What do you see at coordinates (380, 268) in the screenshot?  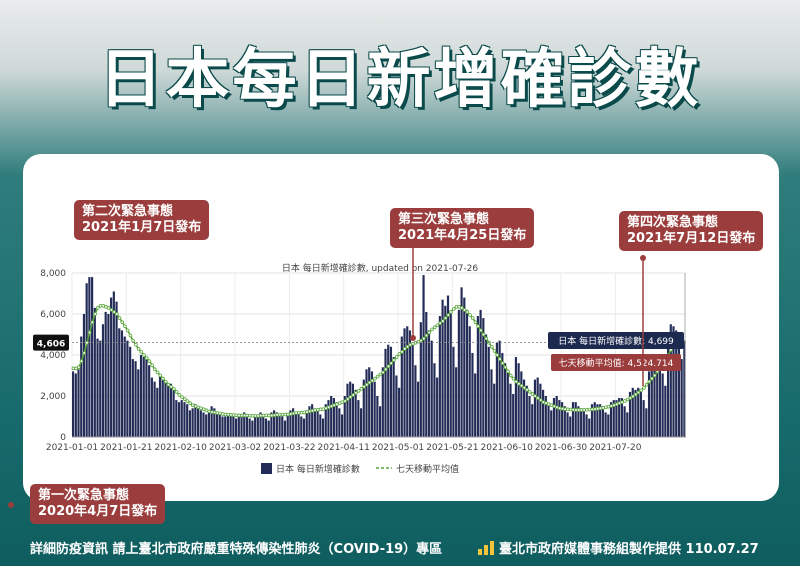 I see `chart-title: 日本 每日新增確診數, updated on 2021-07-26` at bounding box center [380, 268].